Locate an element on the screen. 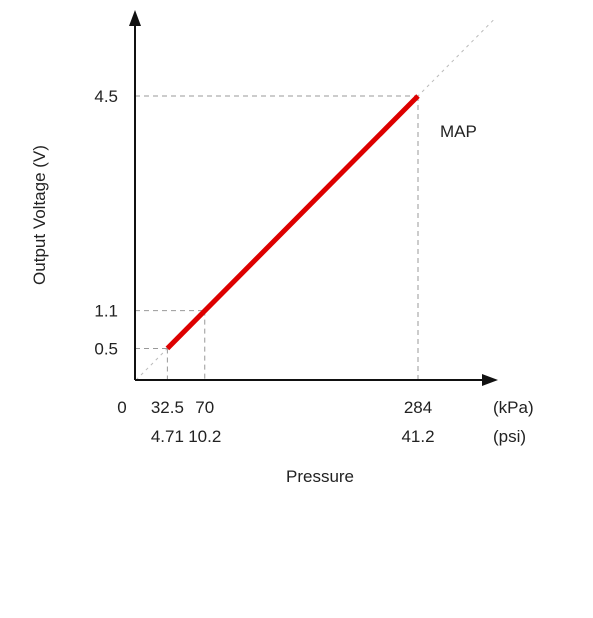 This screenshot has height=618, width=593. x-tick-label-psi-1: 10.2 is located at coordinates (204, 436).